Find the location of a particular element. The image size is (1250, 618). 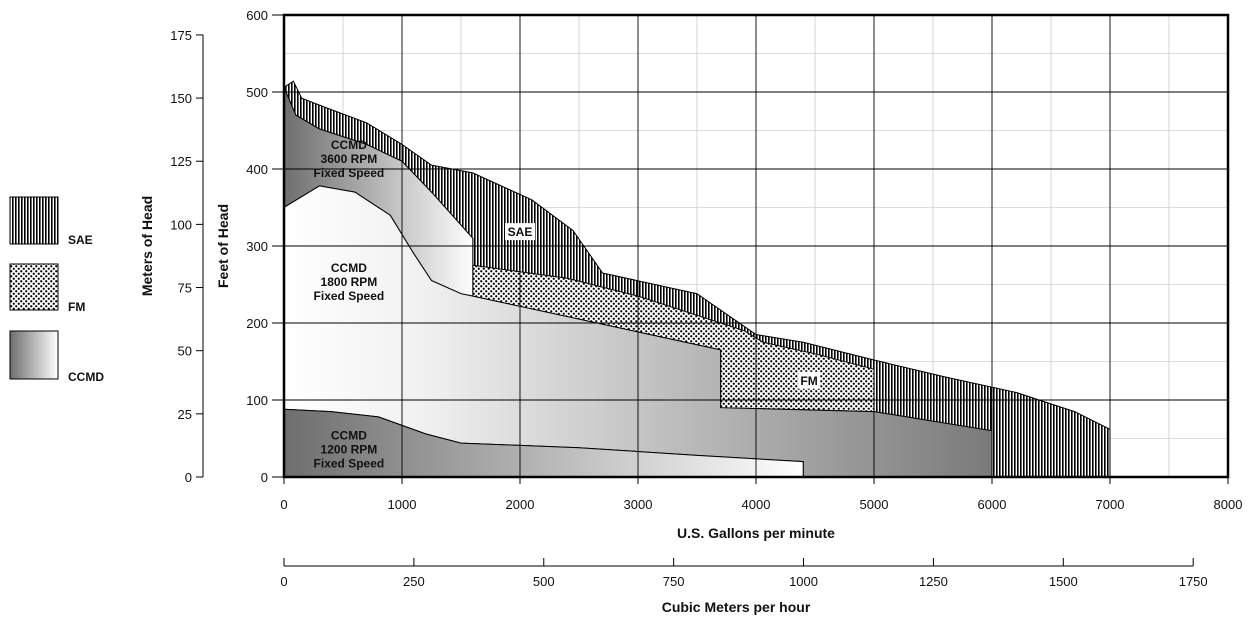

x-tick-label: 0 is located at coordinates (283, 504).